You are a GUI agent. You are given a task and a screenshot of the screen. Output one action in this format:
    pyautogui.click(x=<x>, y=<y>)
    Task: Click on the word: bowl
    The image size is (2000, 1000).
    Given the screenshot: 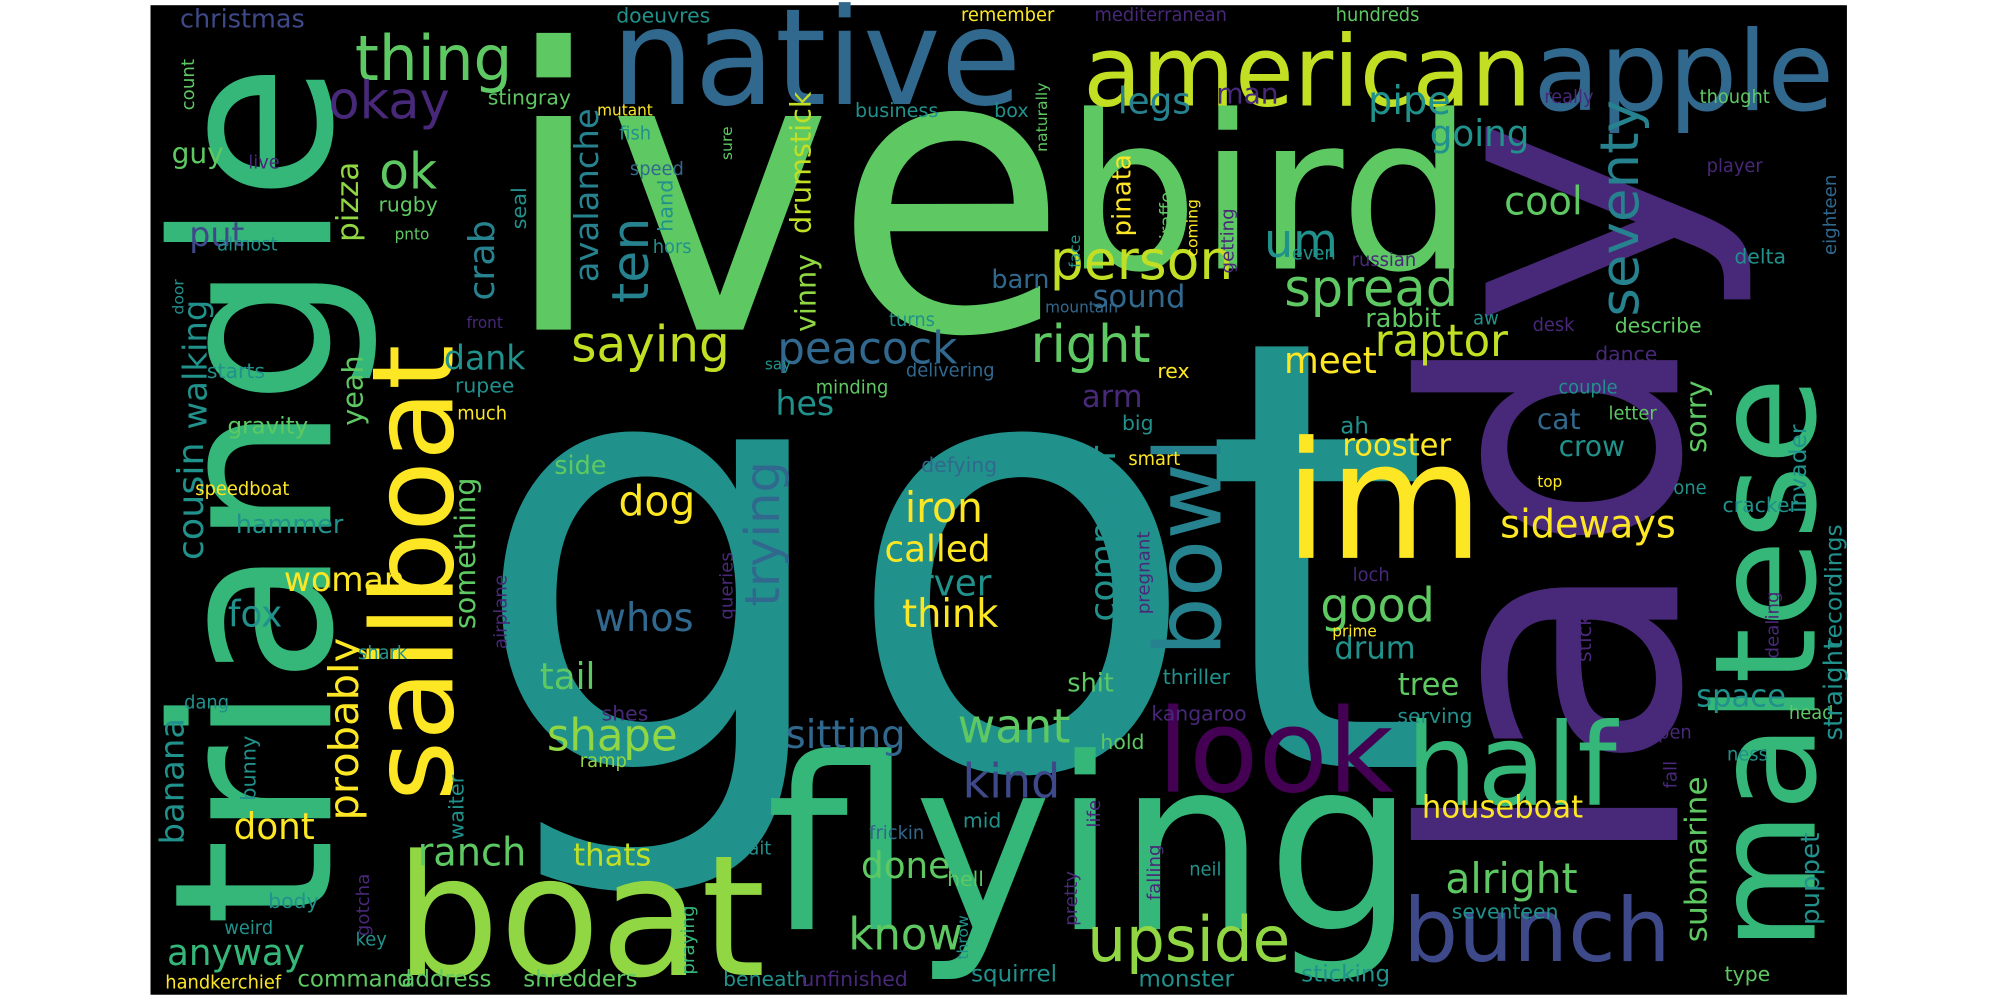 What is the action you would take?
    pyautogui.click(x=1188, y=547)
    